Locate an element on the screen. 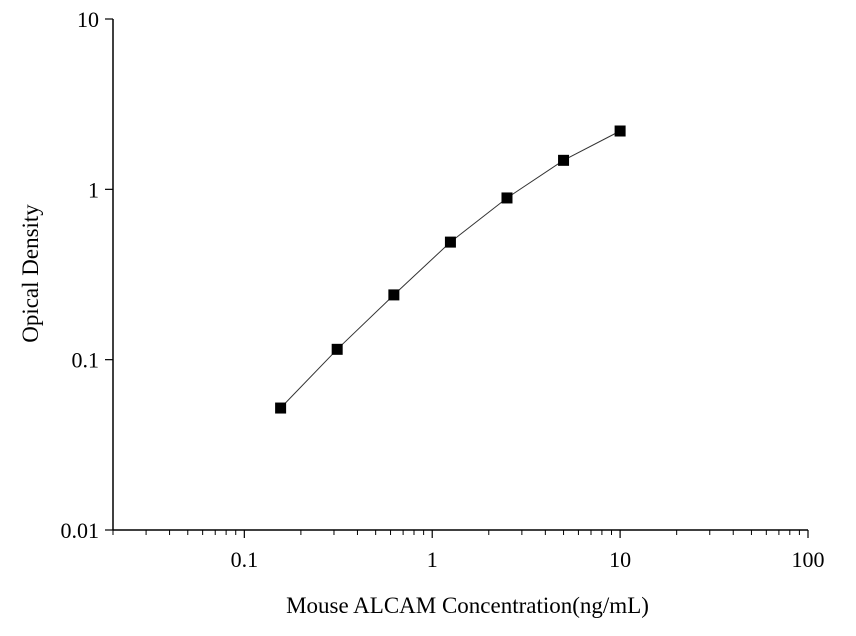 The image size is (856, 636). x-tick-label: 0.1 is located at coordinates (245, 559).